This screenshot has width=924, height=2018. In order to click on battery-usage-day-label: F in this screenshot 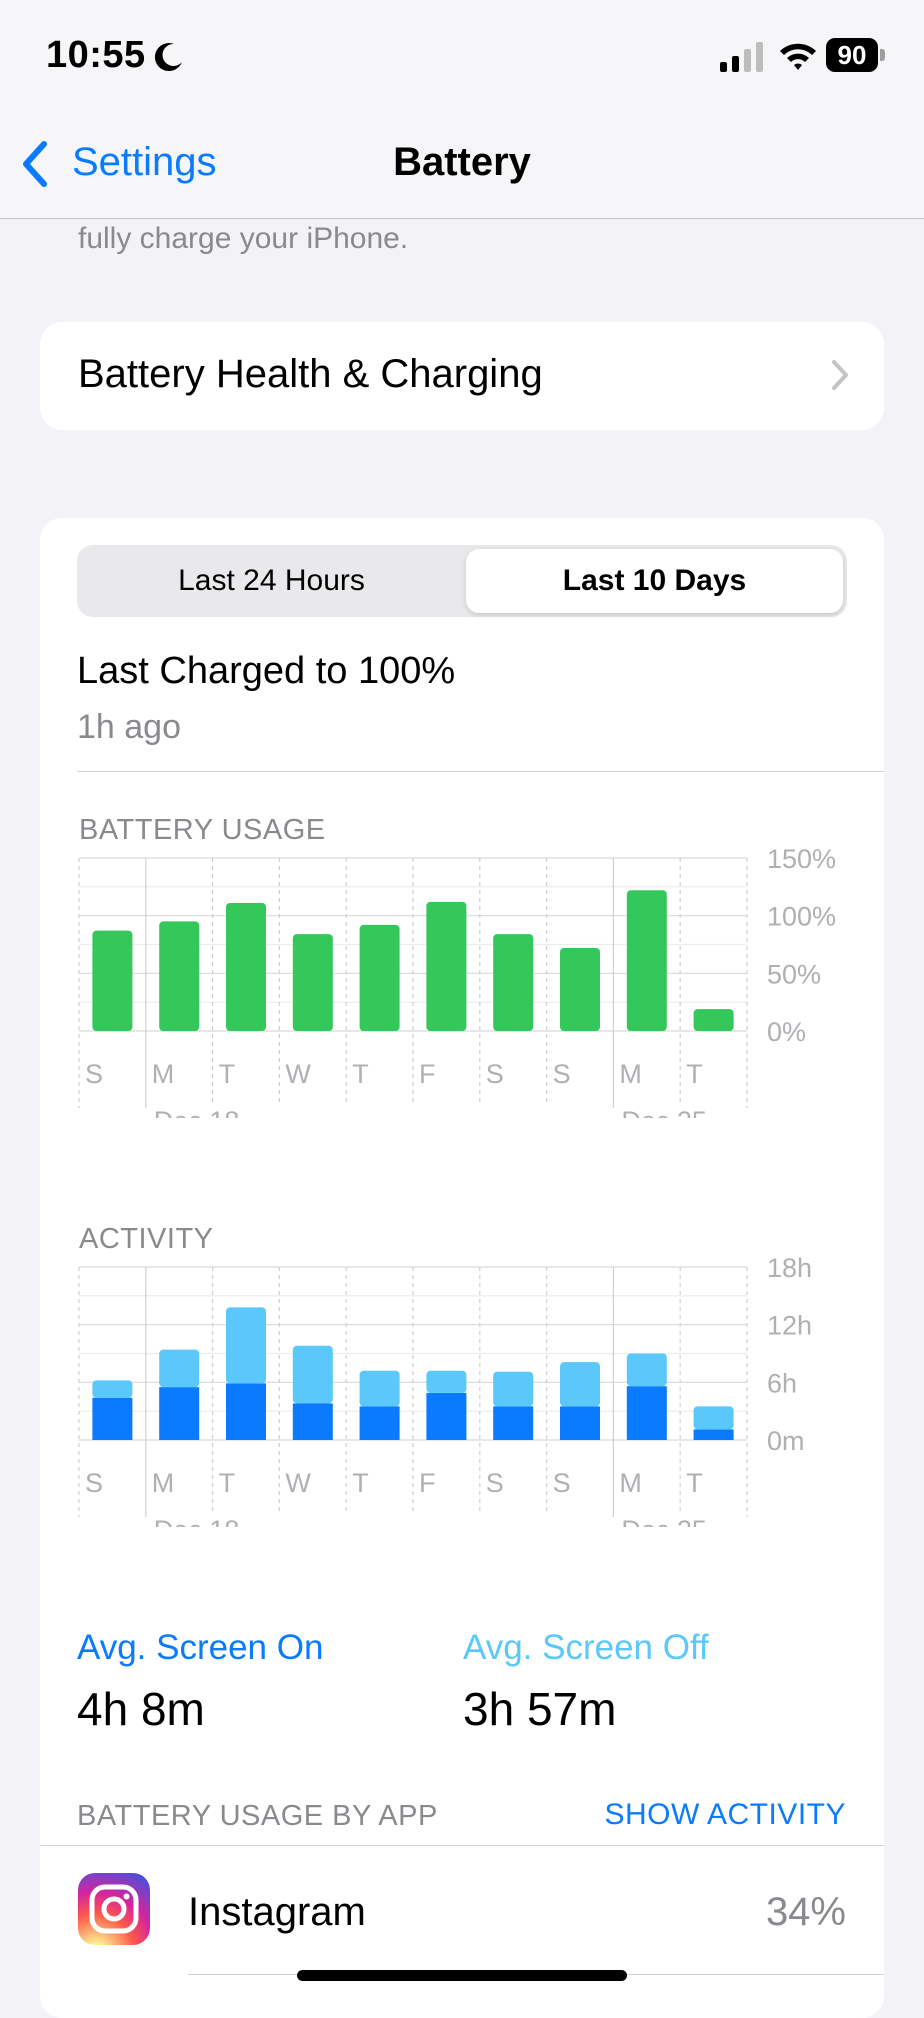, I will do `click(427, 1074)`.